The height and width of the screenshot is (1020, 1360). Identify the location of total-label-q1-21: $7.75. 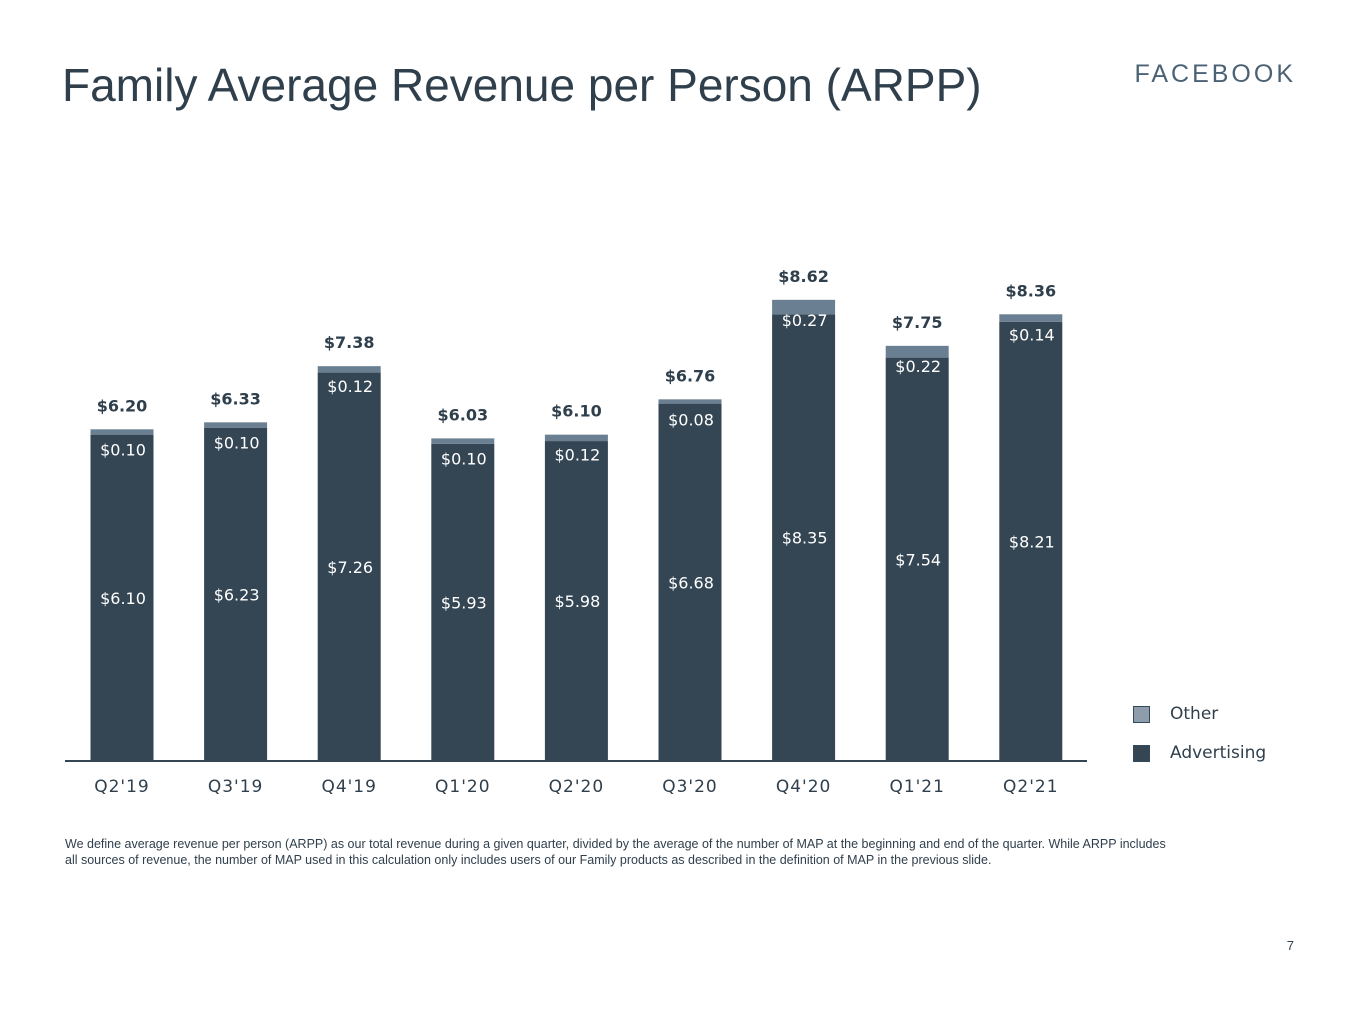
(917, 322).